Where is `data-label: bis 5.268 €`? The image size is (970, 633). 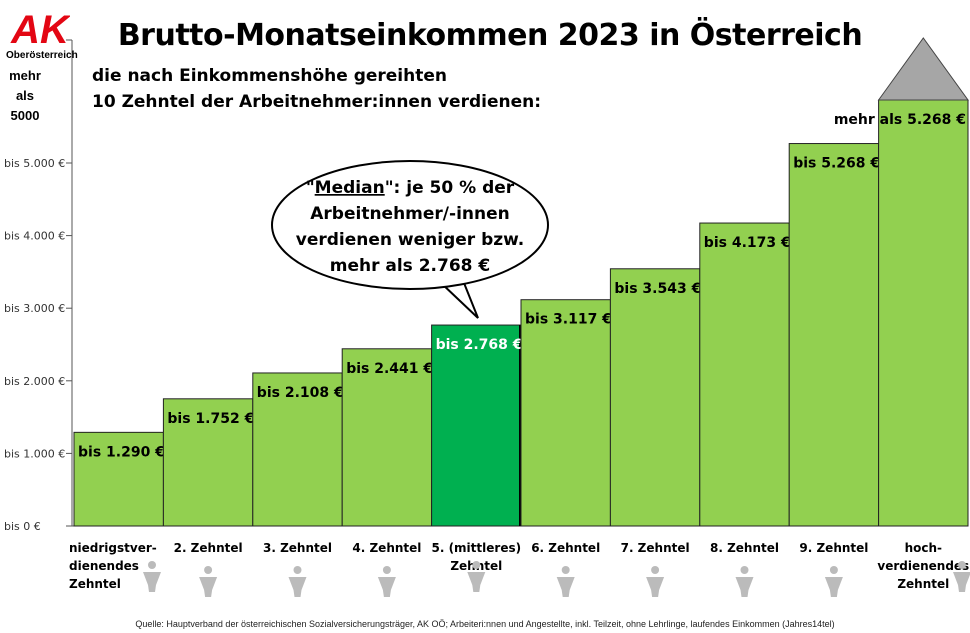 data-label: bis 5.268 € is located at coordinates (836, 164).